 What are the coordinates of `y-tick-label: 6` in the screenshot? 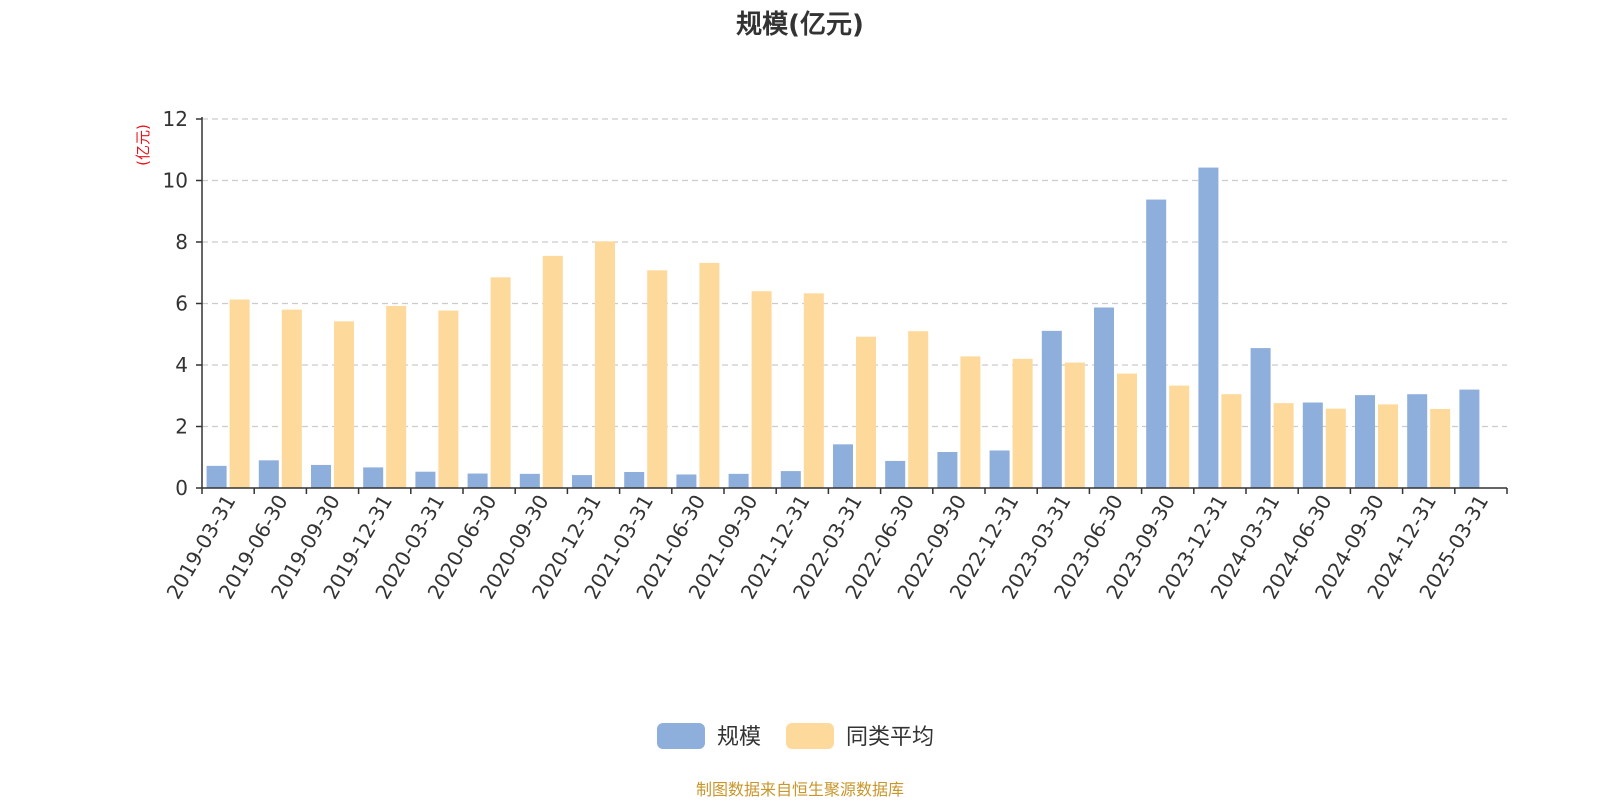 It's located at (181, 304).